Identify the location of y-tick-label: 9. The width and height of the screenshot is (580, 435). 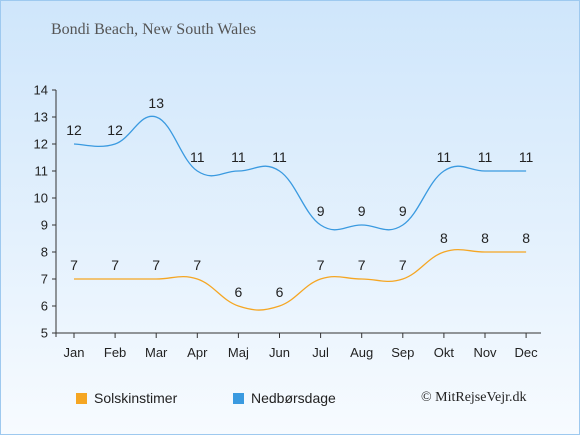
(44, 225).